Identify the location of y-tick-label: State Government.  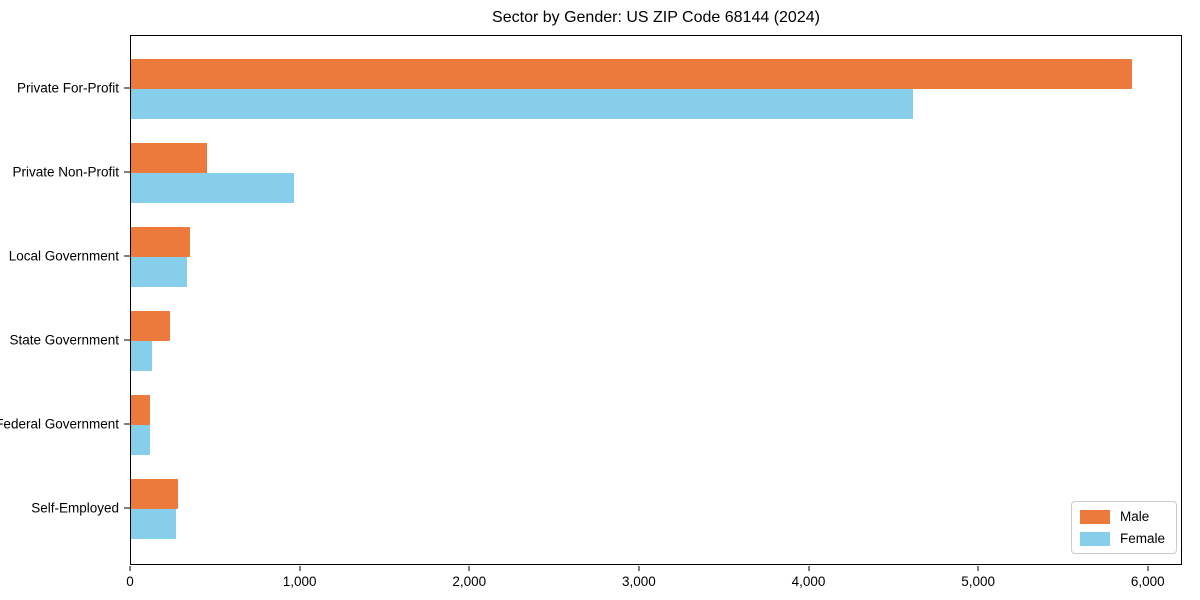
(64, 340).